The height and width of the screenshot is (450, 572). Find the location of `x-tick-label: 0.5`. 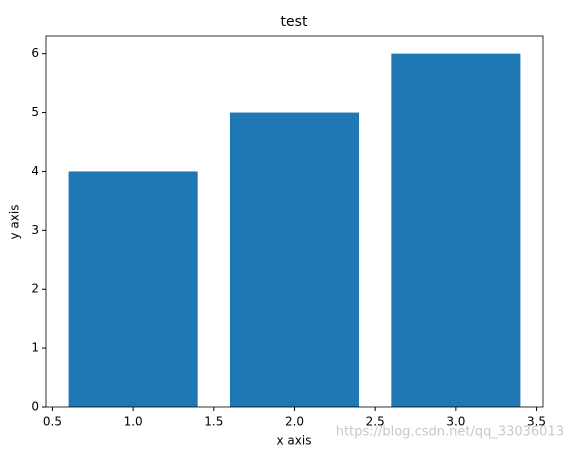

x-tick-label: 0.5 is located at coordinates (52, 422).